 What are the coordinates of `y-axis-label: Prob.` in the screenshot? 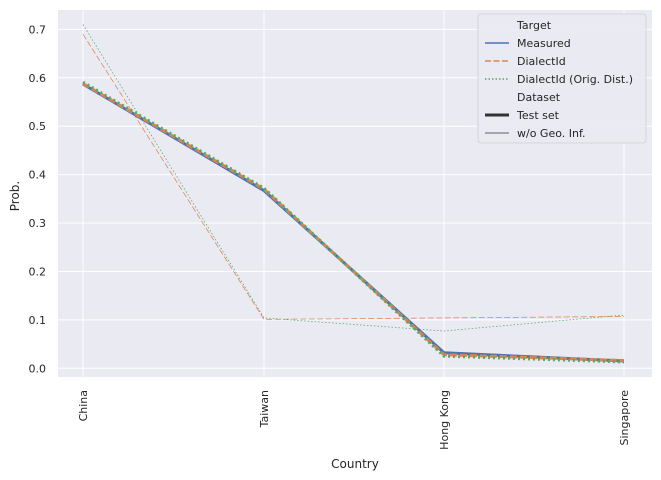 It's located at (15, 196).